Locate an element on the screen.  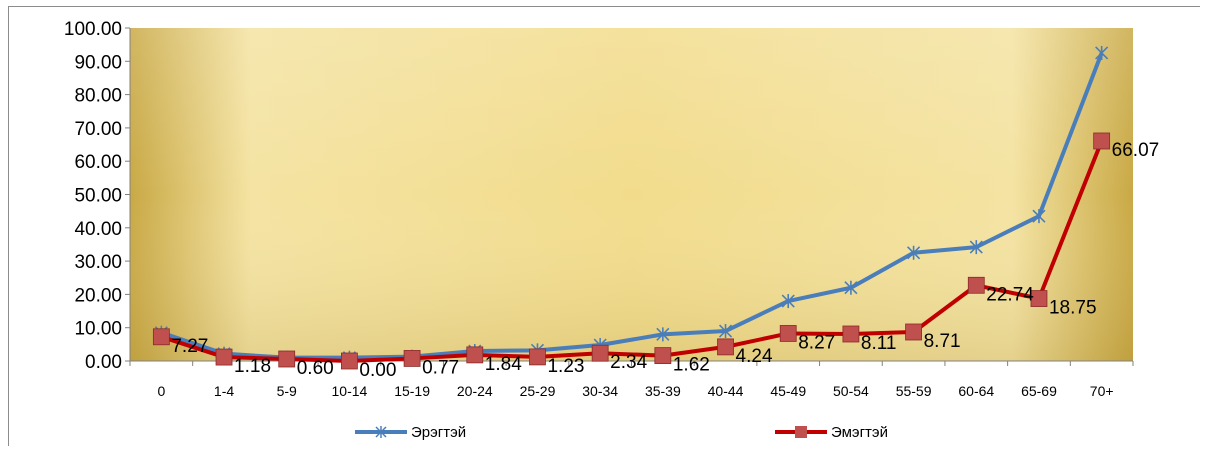
x-tick-label: 30-34 is located at coordinates (600, 391).